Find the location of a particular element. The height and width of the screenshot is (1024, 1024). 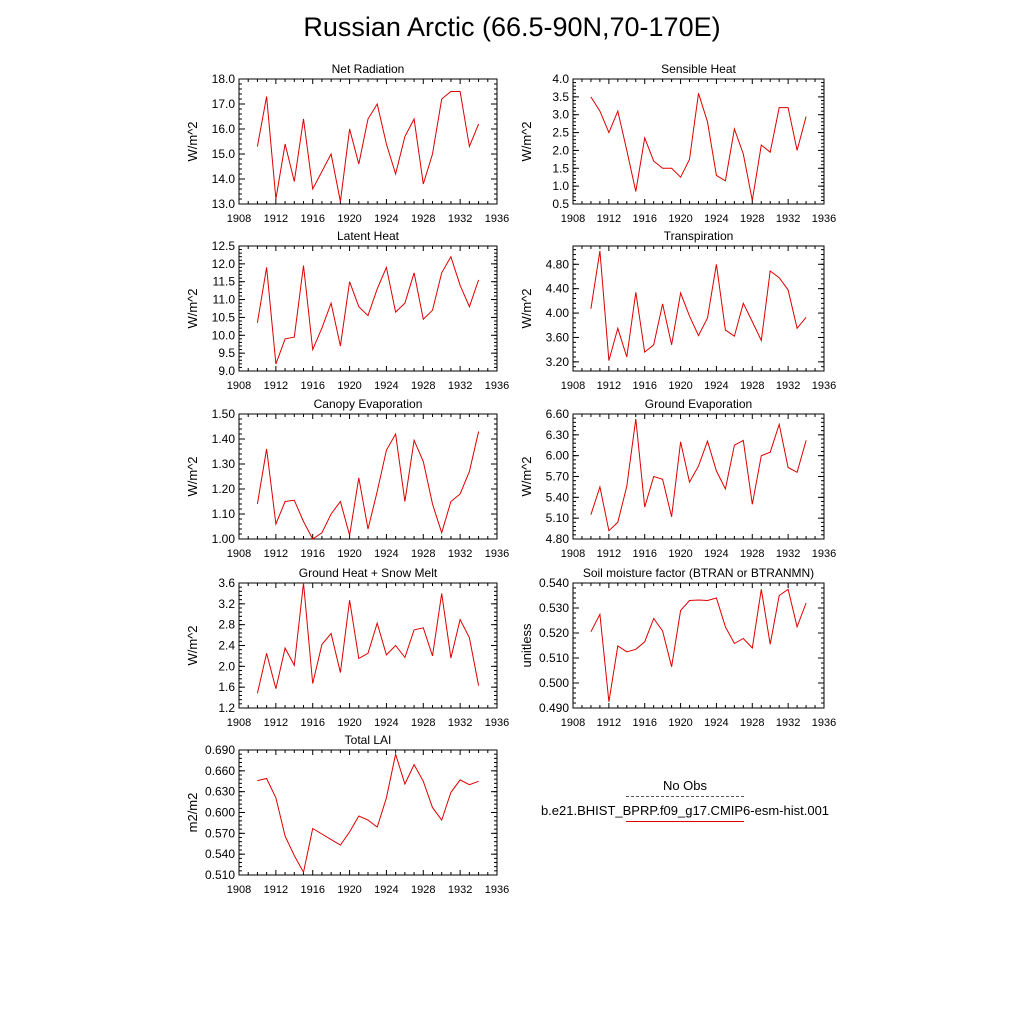

legend-model-line is located at coordinates (685, 821).